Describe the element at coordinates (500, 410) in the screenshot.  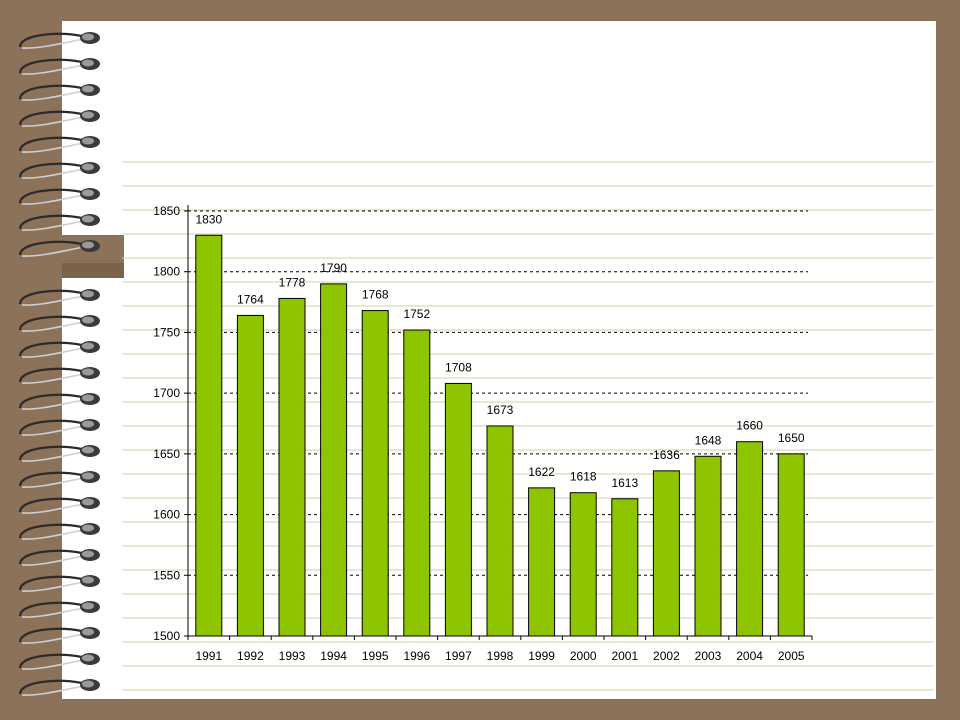
I see `data-label-1998: 1673` at that location.